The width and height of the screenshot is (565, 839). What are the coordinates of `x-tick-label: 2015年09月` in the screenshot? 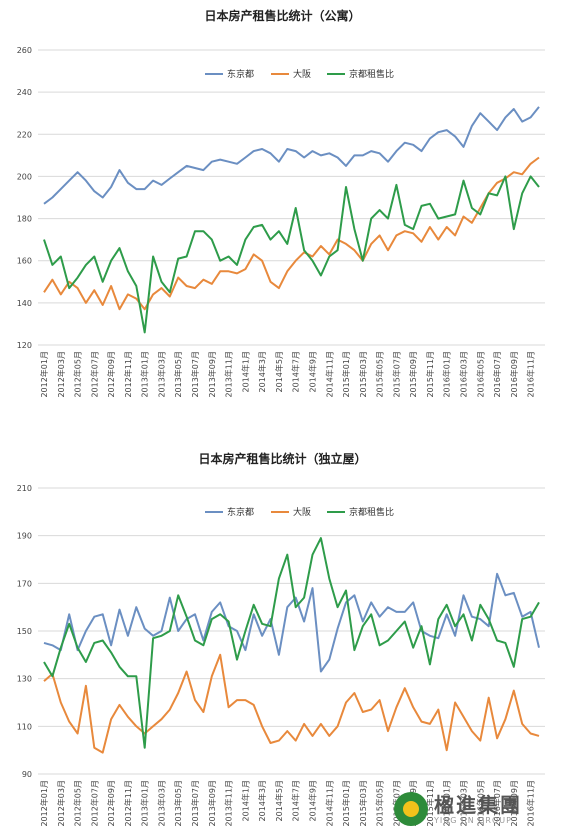 It's located at (413, 374).